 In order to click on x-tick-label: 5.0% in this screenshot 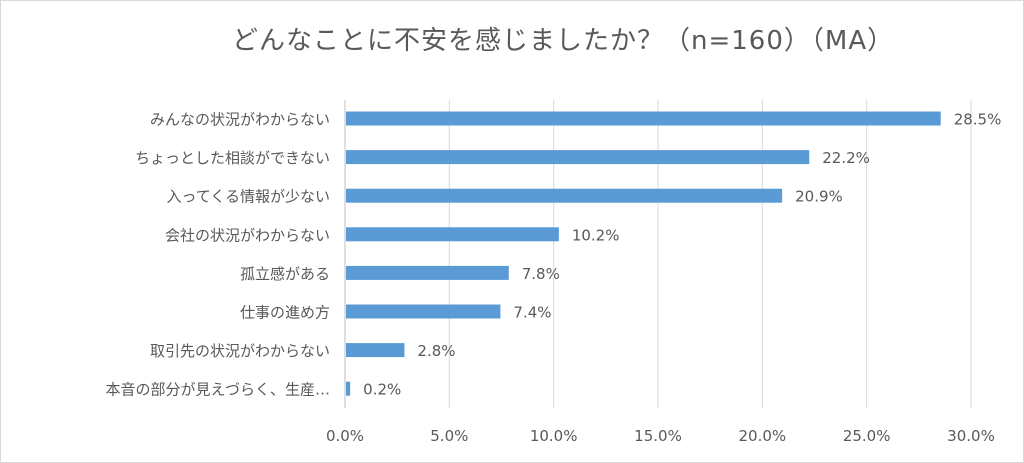, I will do `click(449, 436)`.